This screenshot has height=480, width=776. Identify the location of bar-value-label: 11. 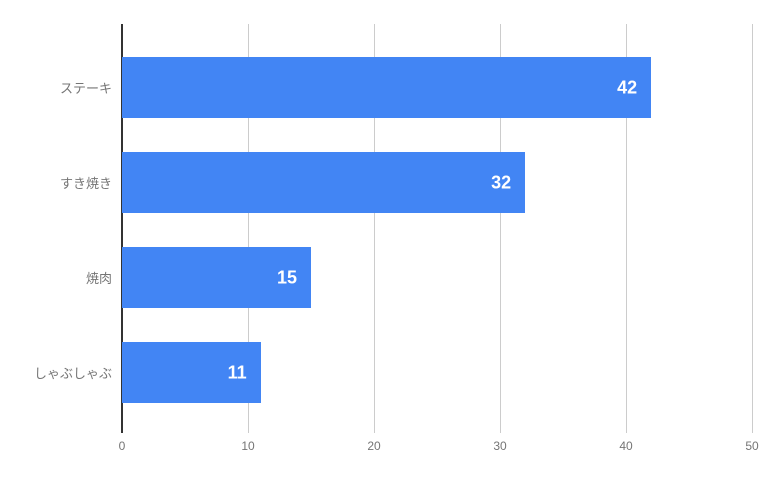
(237, 372).